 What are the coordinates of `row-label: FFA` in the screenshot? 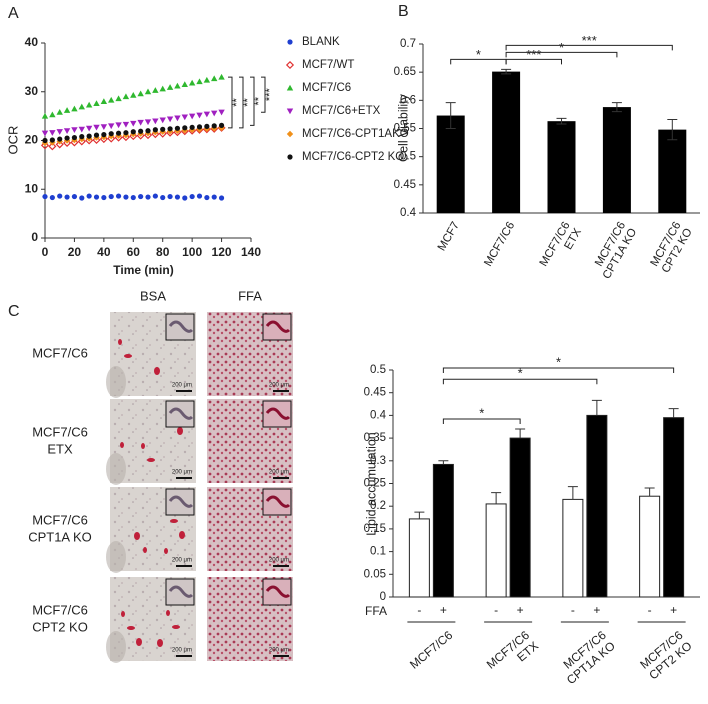 It's located at (376, 611).